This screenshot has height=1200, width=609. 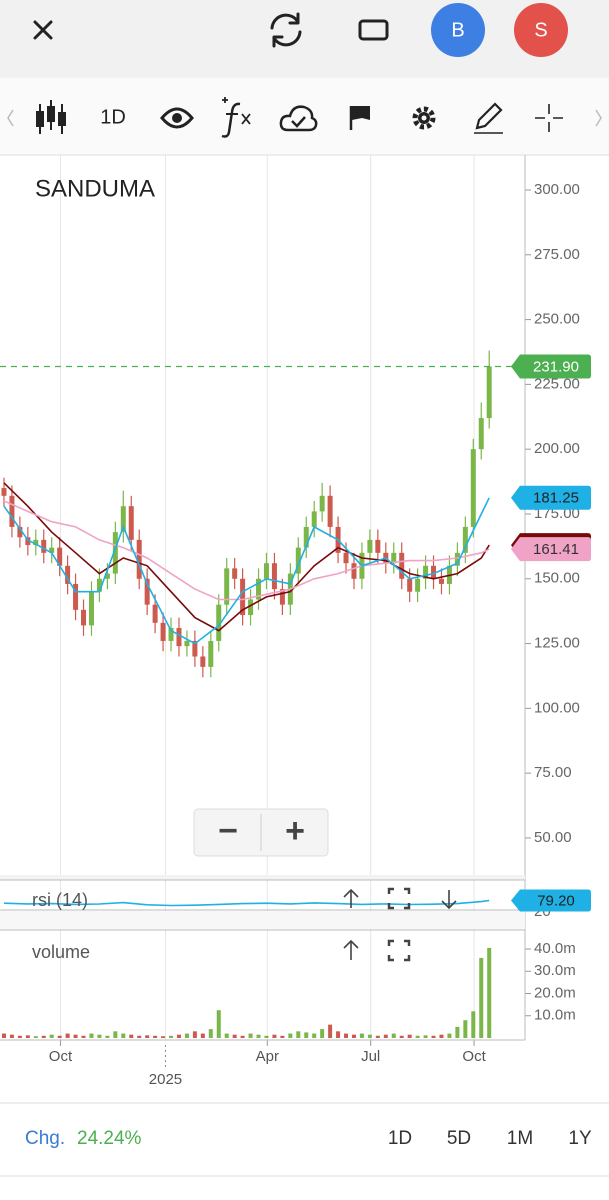 I want to click on volume-y-tick-label: 10.0m, so click(x=555, y=1015).